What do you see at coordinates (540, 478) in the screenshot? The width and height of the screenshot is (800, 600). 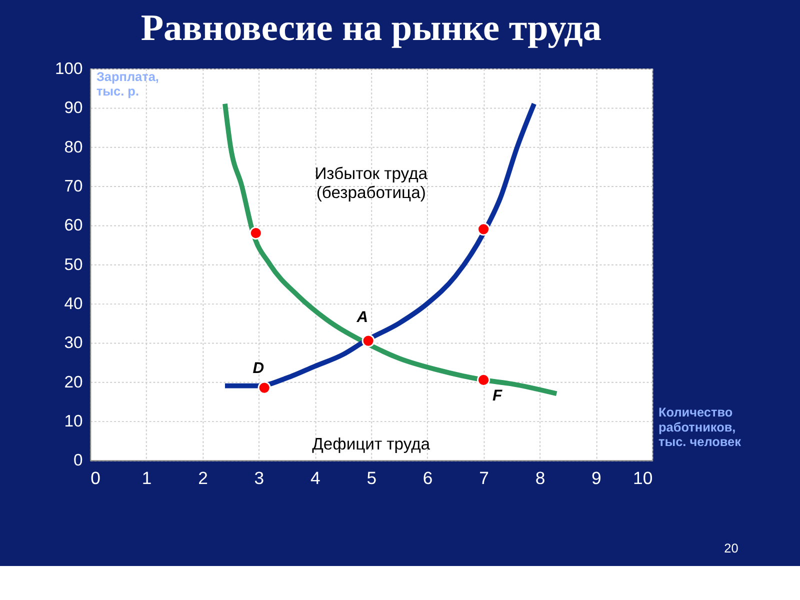 I see `x-tick-label: 8` at bounding box center [540, 478].